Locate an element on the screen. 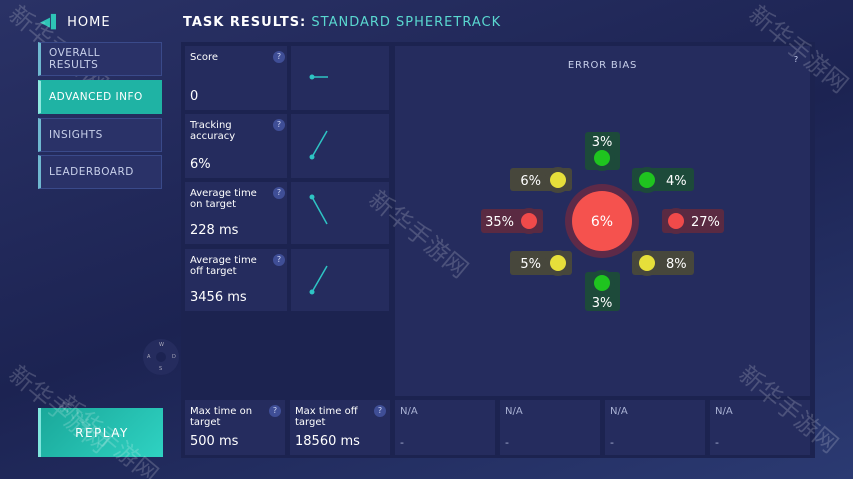 Image resolution: width=853 pixels, height=479 pixels. error-bias-diagram: 6% 3% 4% 27% 8% 3% 5% 35% 6% is located at coordinates (602, 221).